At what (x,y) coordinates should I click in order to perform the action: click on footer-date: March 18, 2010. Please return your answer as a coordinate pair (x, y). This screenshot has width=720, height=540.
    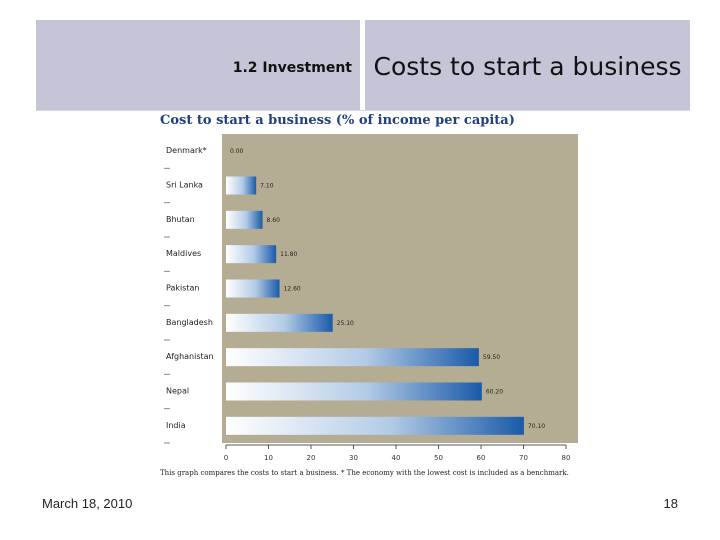
    Looking at the image, I should click on (87, 503).